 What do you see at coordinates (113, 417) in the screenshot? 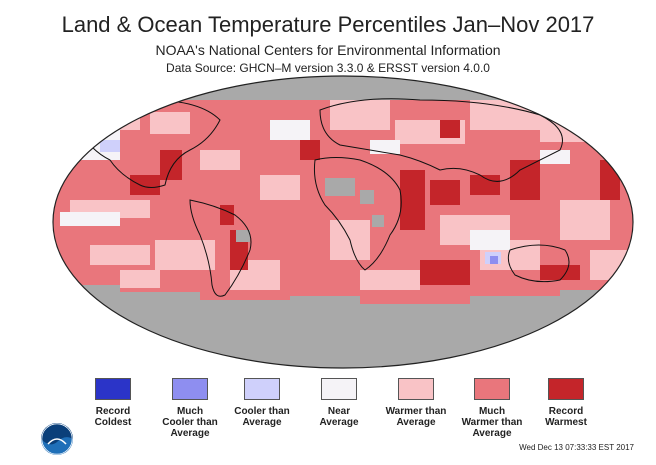
I see `legend-label: Record Coldest` at bounding box center [113, 417].